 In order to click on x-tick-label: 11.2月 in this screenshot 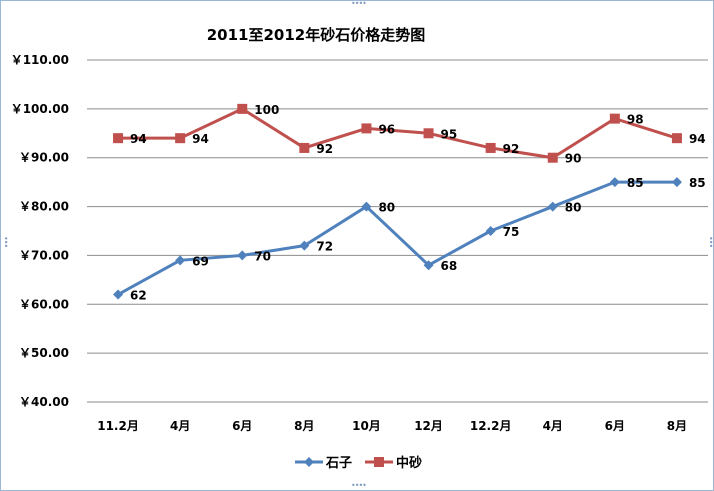, I will do `click(118, 426)`.